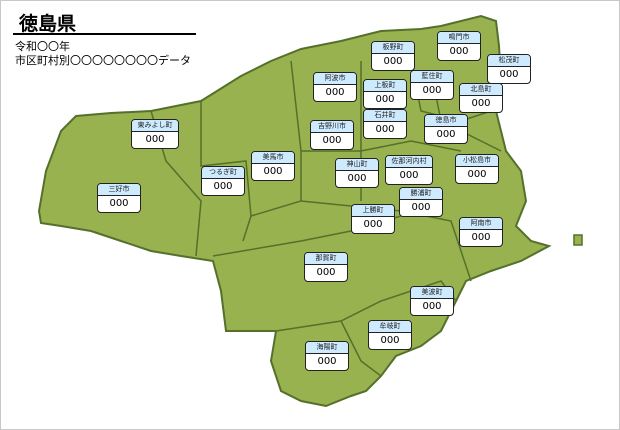 The height and width of the screenshot is (430, 620). I want to click on region-name: 板野町, so click(393, 48).